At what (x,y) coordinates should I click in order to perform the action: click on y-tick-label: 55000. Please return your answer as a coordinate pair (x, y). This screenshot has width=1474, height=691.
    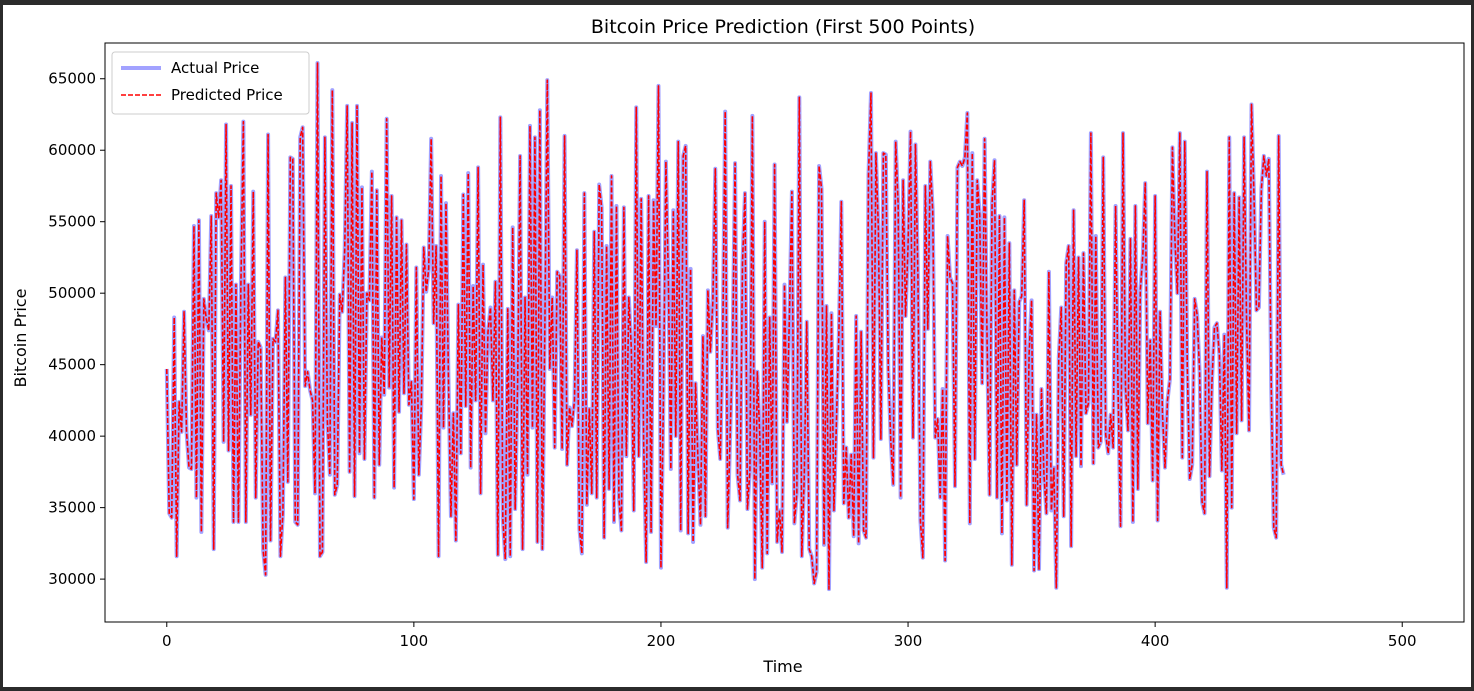
    Looking at the image, I should click on (72, 222).